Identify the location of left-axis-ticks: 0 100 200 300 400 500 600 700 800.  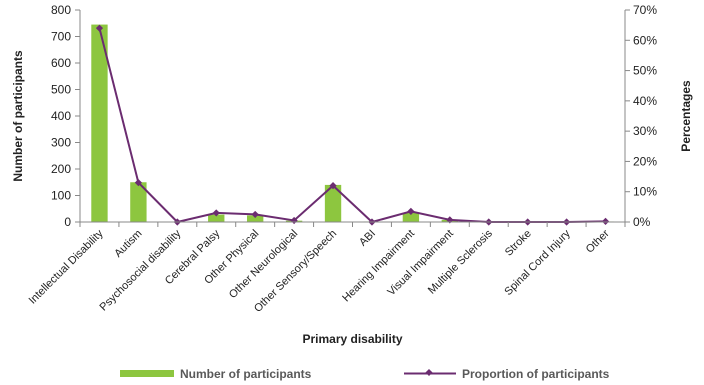
(65, 116).